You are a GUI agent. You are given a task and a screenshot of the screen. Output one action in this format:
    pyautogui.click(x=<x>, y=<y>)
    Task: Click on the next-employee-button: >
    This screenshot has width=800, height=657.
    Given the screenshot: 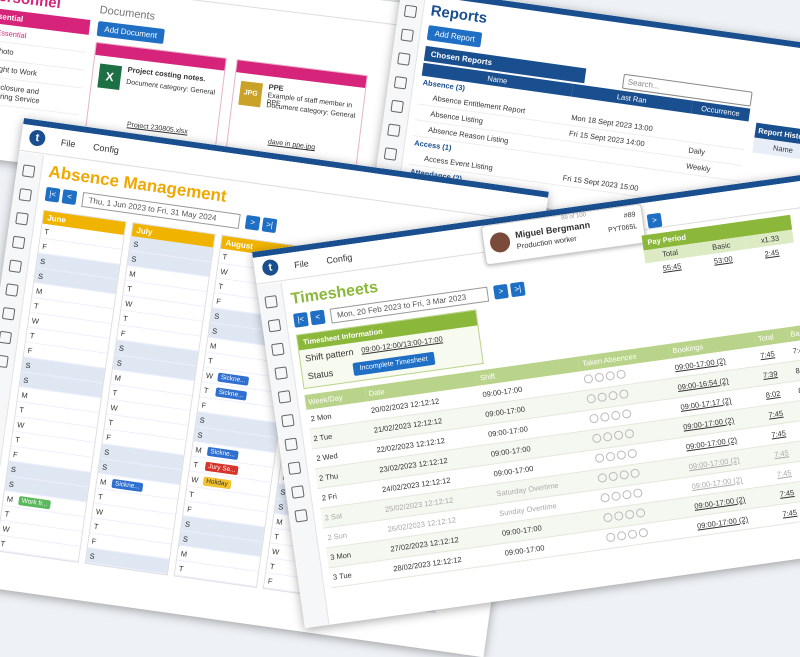 What is the action you would take?
    pyautogui.click(x=655, y=221)
    